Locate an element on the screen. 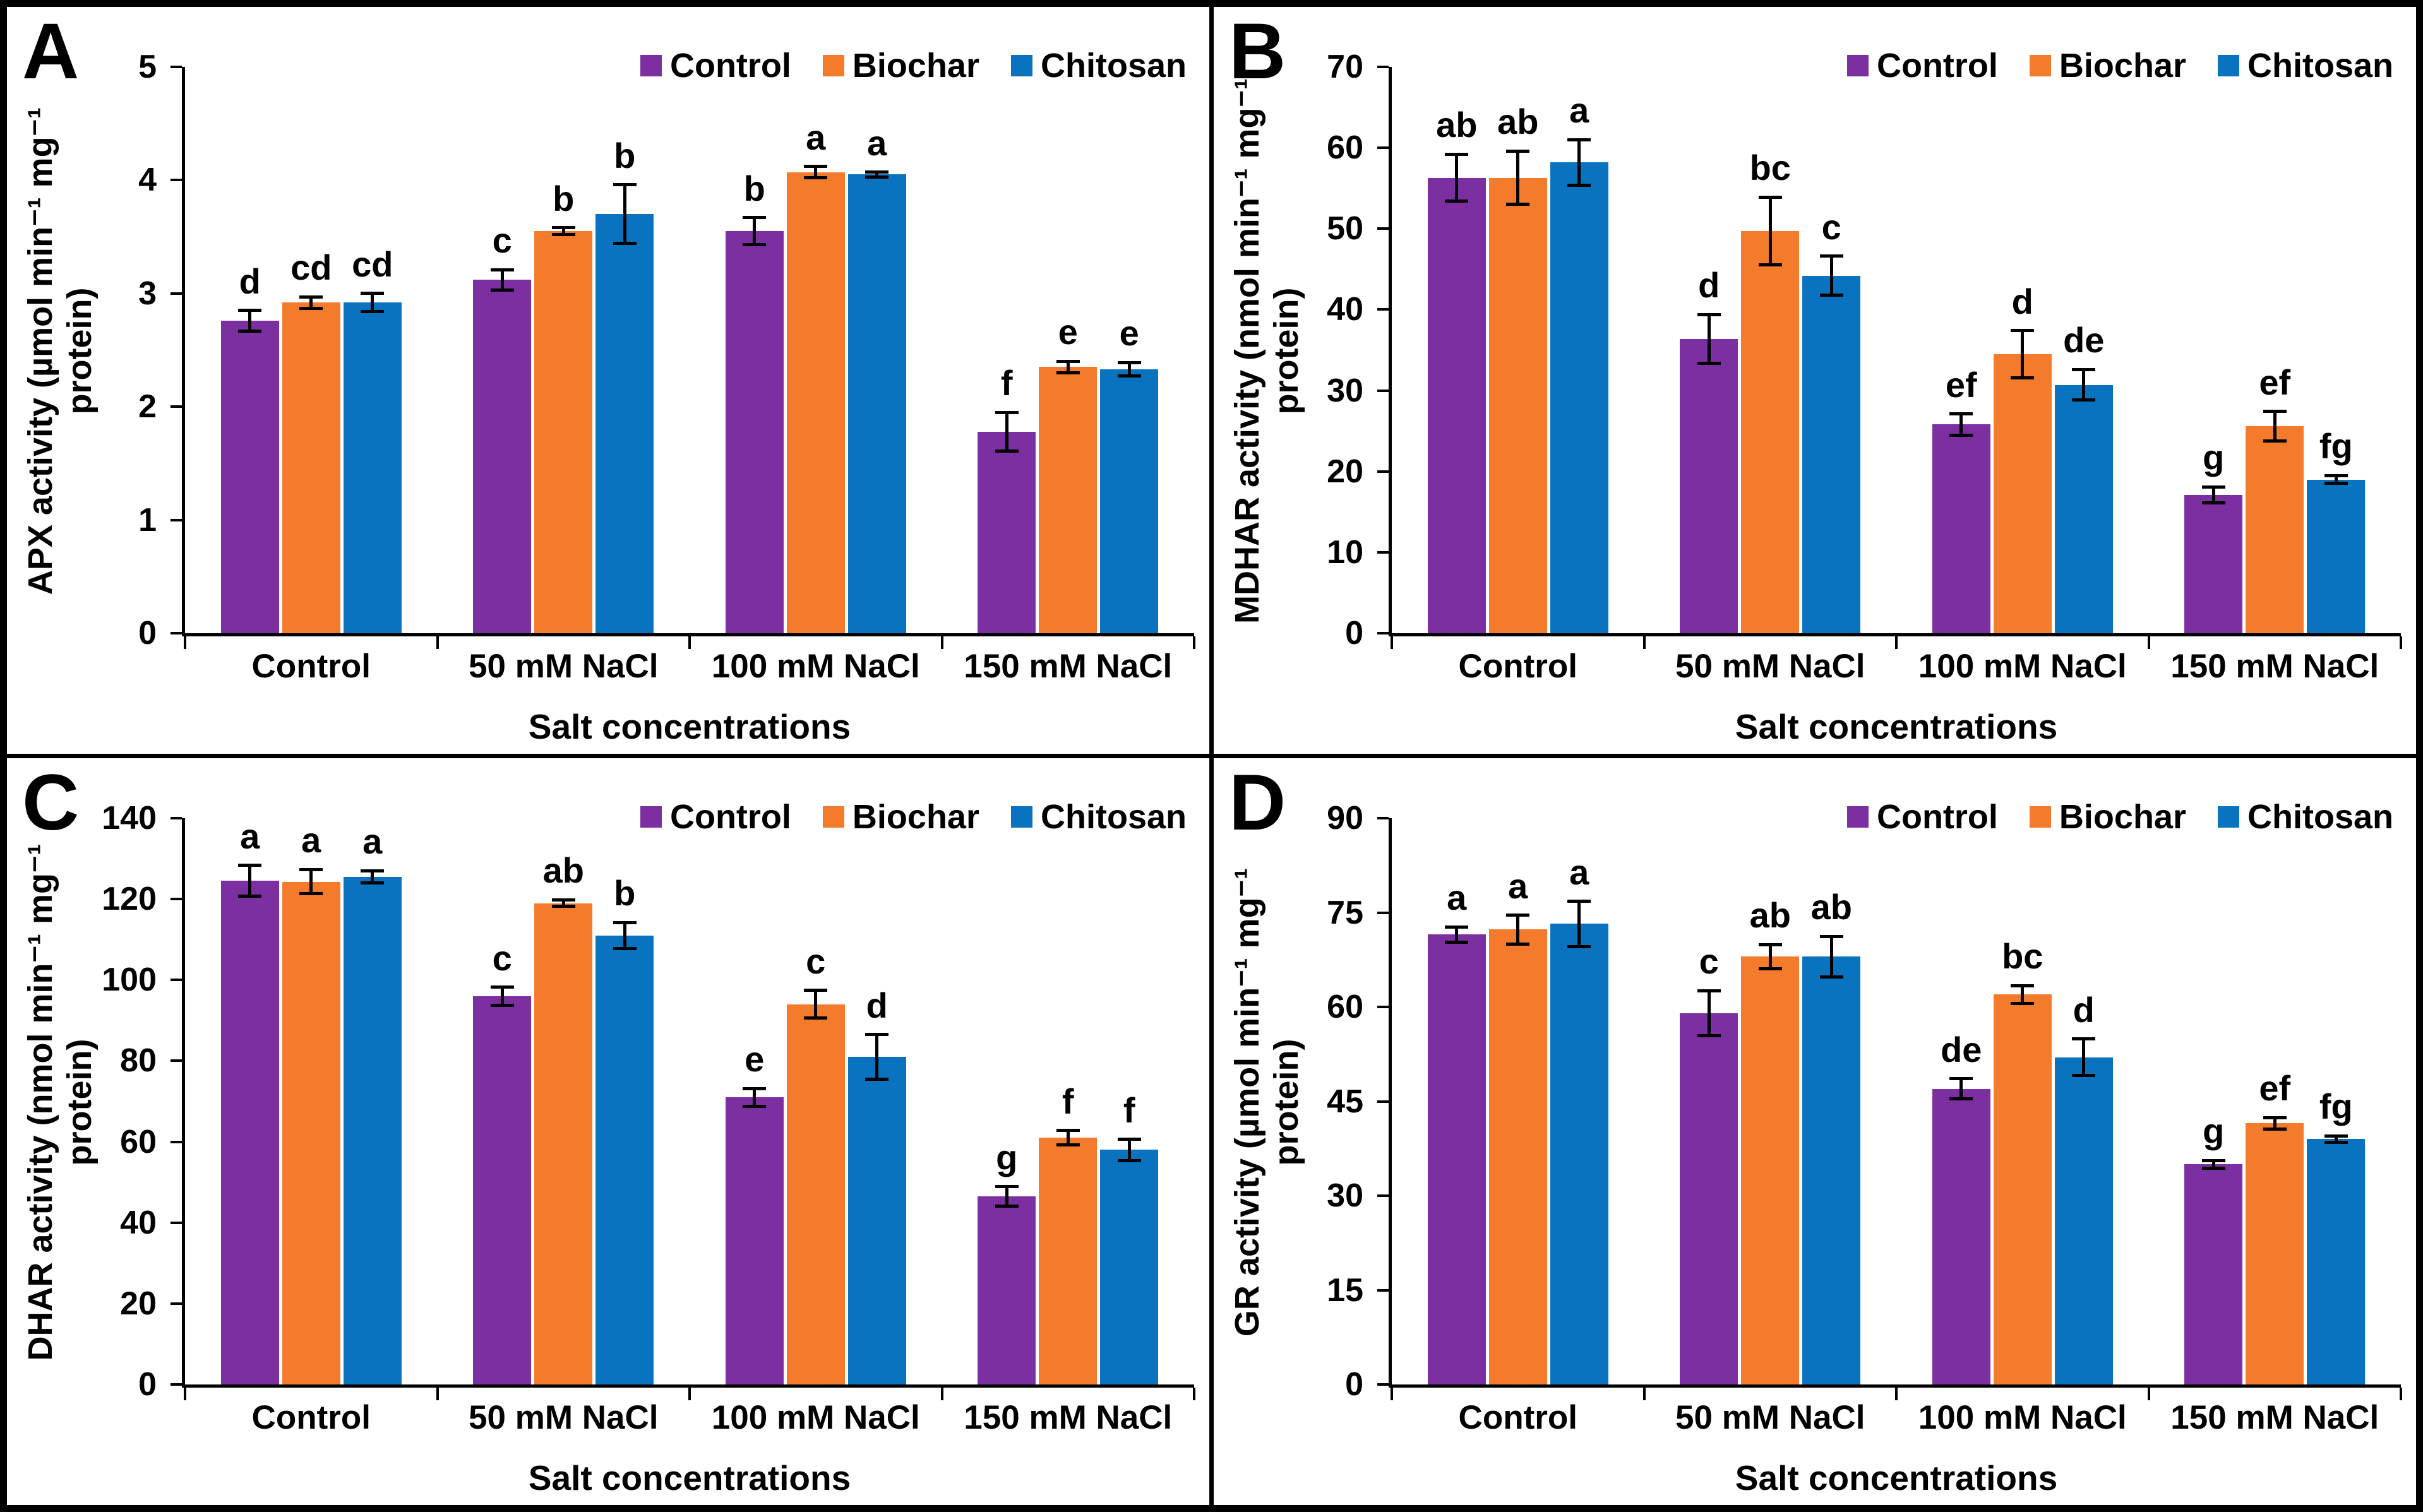  sig-letter: c is located at coordinates (502, 240).